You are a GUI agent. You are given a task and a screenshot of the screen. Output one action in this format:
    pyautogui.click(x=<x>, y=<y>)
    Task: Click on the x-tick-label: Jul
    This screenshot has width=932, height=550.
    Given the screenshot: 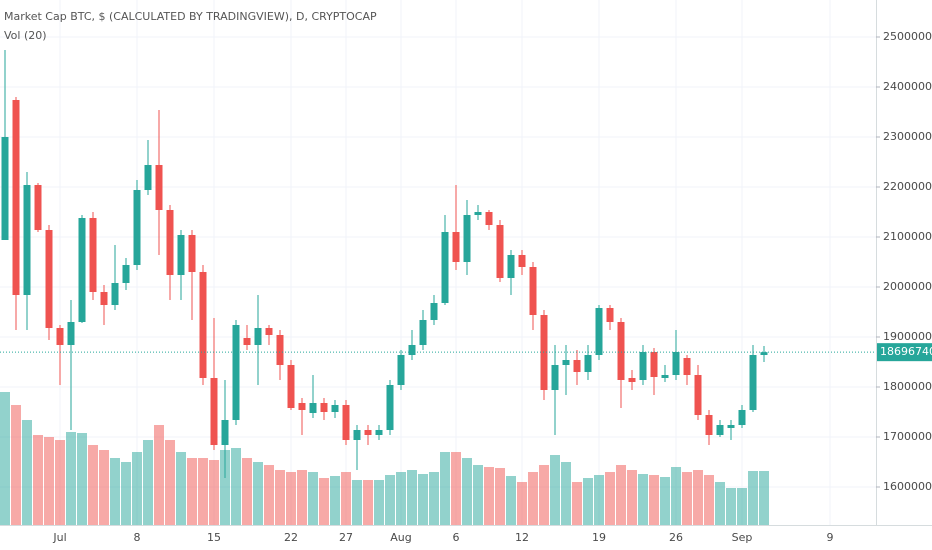 What is the action you would take?
    pyautogui.click(x=59, y=537)
    